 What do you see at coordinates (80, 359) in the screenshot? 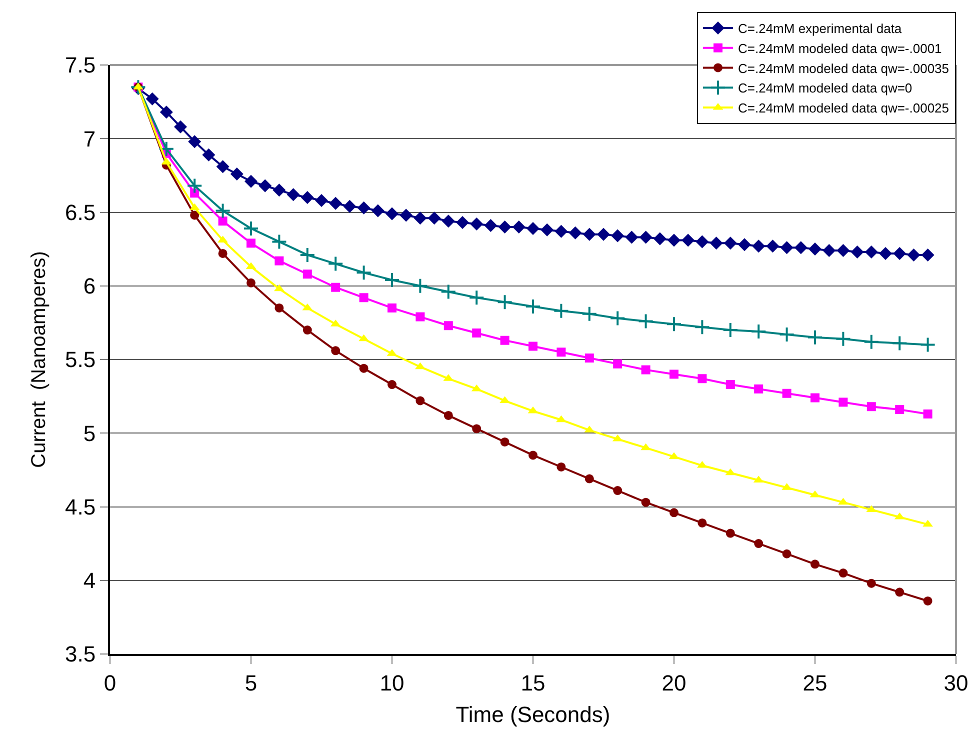
I see `y-tick-label: 5.5` at bounding box center [80, 359].